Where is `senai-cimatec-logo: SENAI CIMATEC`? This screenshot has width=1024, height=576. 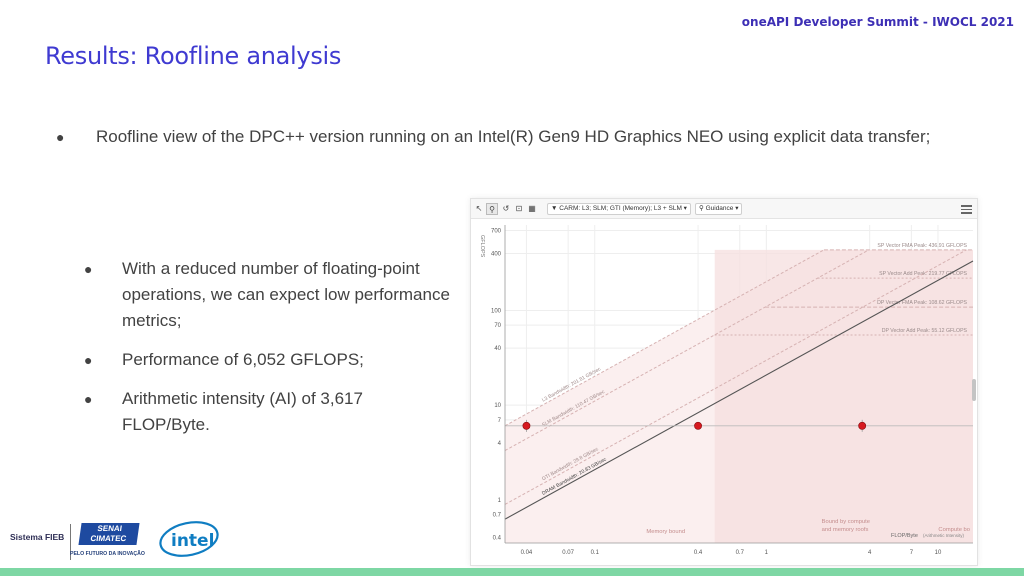 senai-cimatec-logo: SENAI CIMATEC is located at coordinates (109, 534).